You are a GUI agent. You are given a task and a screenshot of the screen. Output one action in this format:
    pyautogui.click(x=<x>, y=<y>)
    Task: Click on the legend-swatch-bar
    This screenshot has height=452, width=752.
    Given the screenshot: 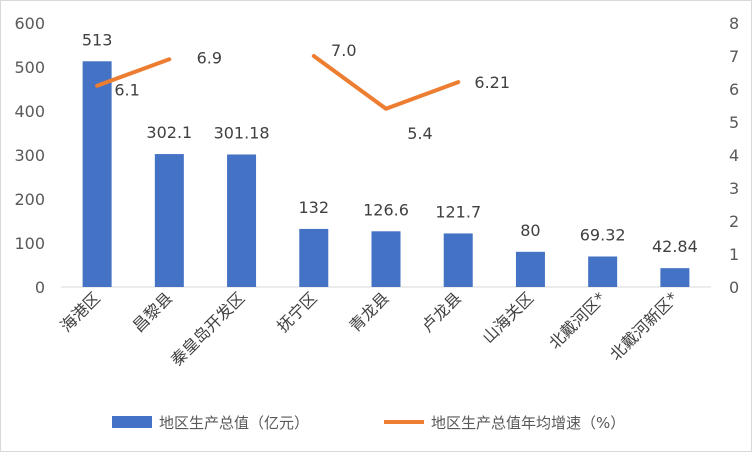 What is the action you would take?
    pyautogui.click(x=132, y=422)
    